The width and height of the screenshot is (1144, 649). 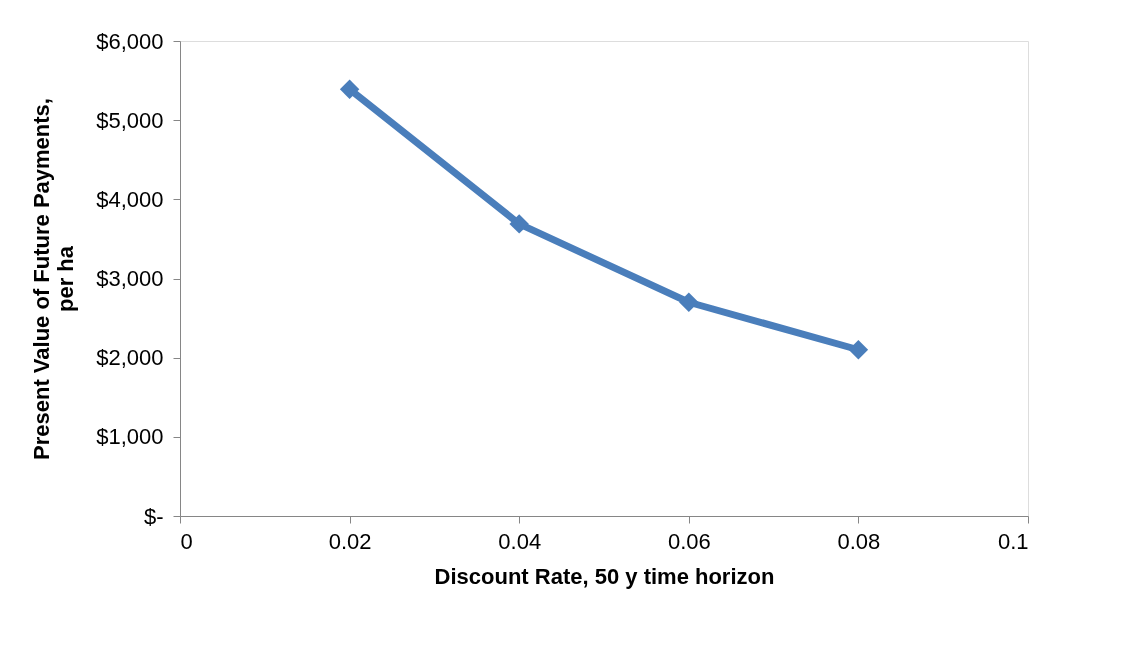 What do you see at coordinates (130, 120) in the screenshot?
I see `y-tick-label: $5,000` at bounding box center [130, 120].